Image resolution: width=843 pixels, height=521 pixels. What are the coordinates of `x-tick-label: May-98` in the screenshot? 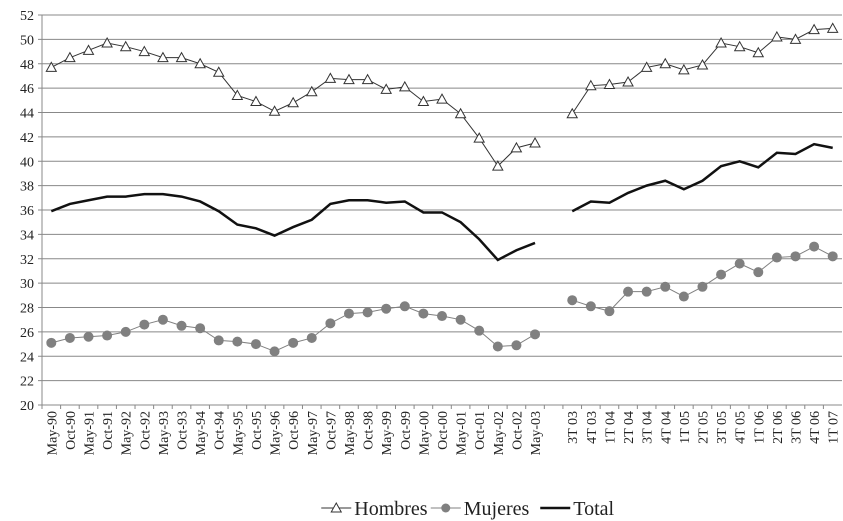 It's located at (350, 433).